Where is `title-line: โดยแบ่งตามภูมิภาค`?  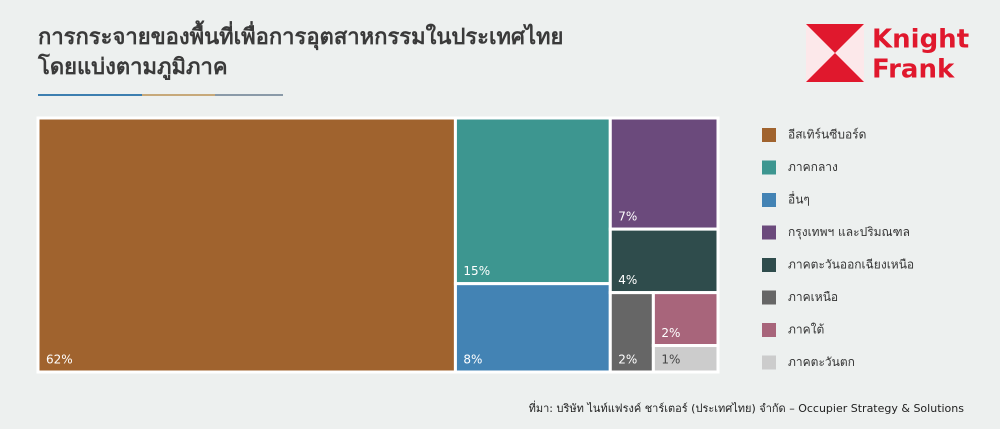
title-line: โดยแบ่งตามภูมิภาค is located at coordinates (132, 67).